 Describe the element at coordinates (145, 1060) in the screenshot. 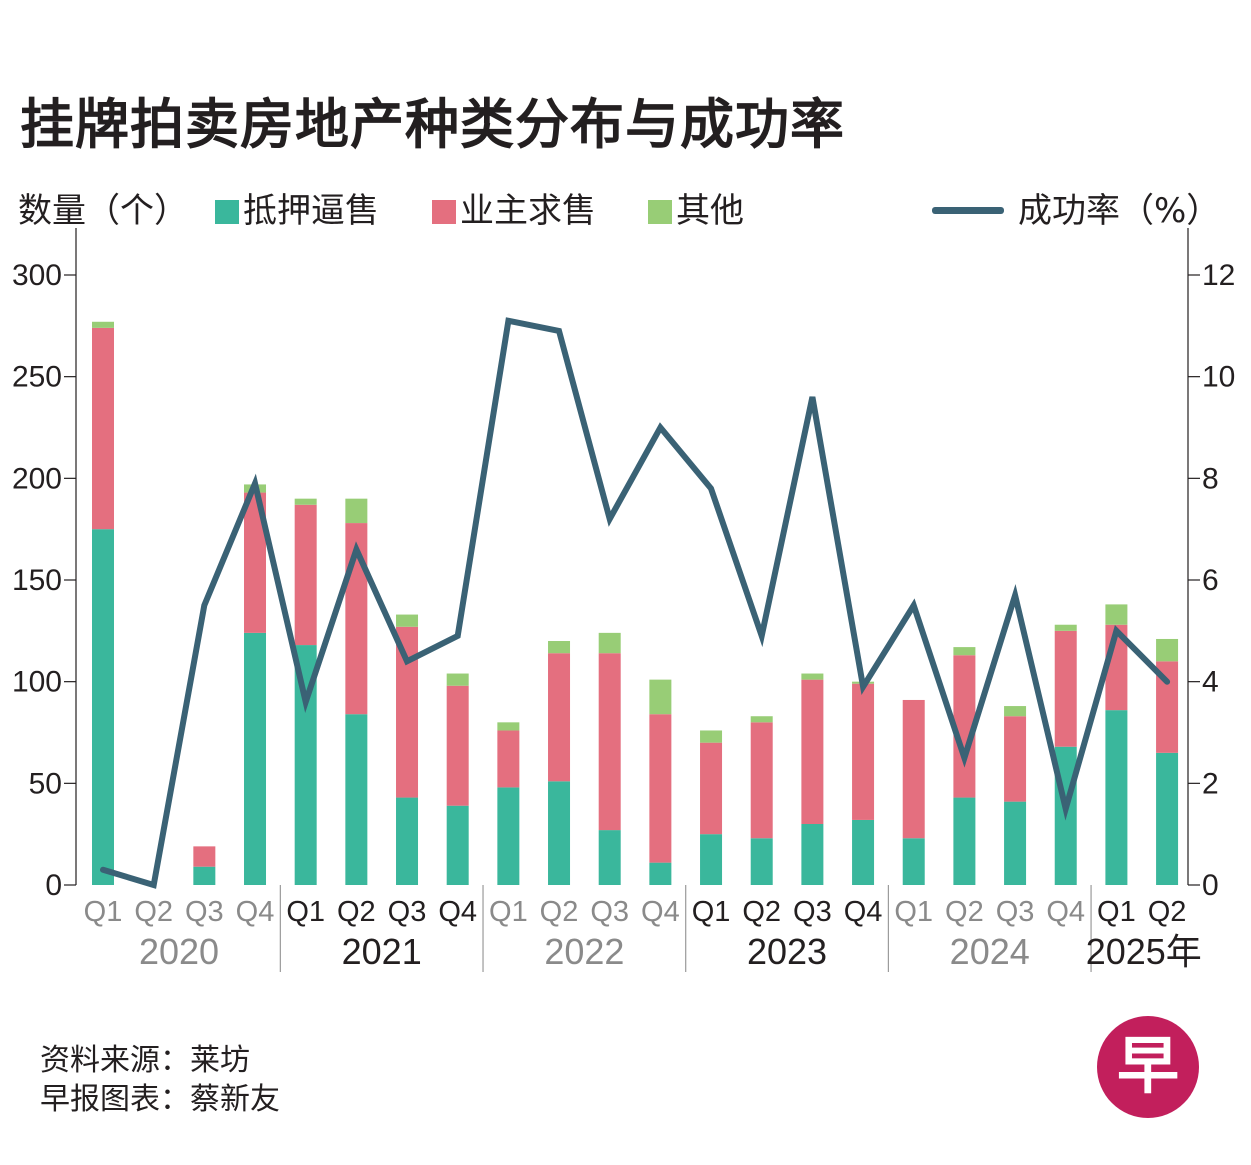

I see `source-note: 资料来源：莱坊` at that location.